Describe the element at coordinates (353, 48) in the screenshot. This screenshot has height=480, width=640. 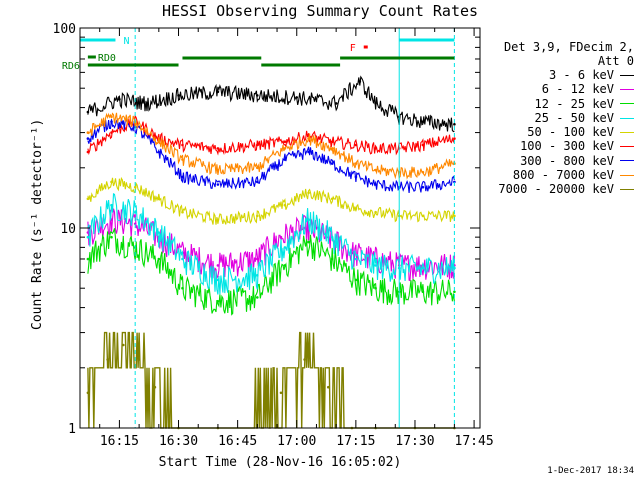
I see `status-bar-label: F` at that location.